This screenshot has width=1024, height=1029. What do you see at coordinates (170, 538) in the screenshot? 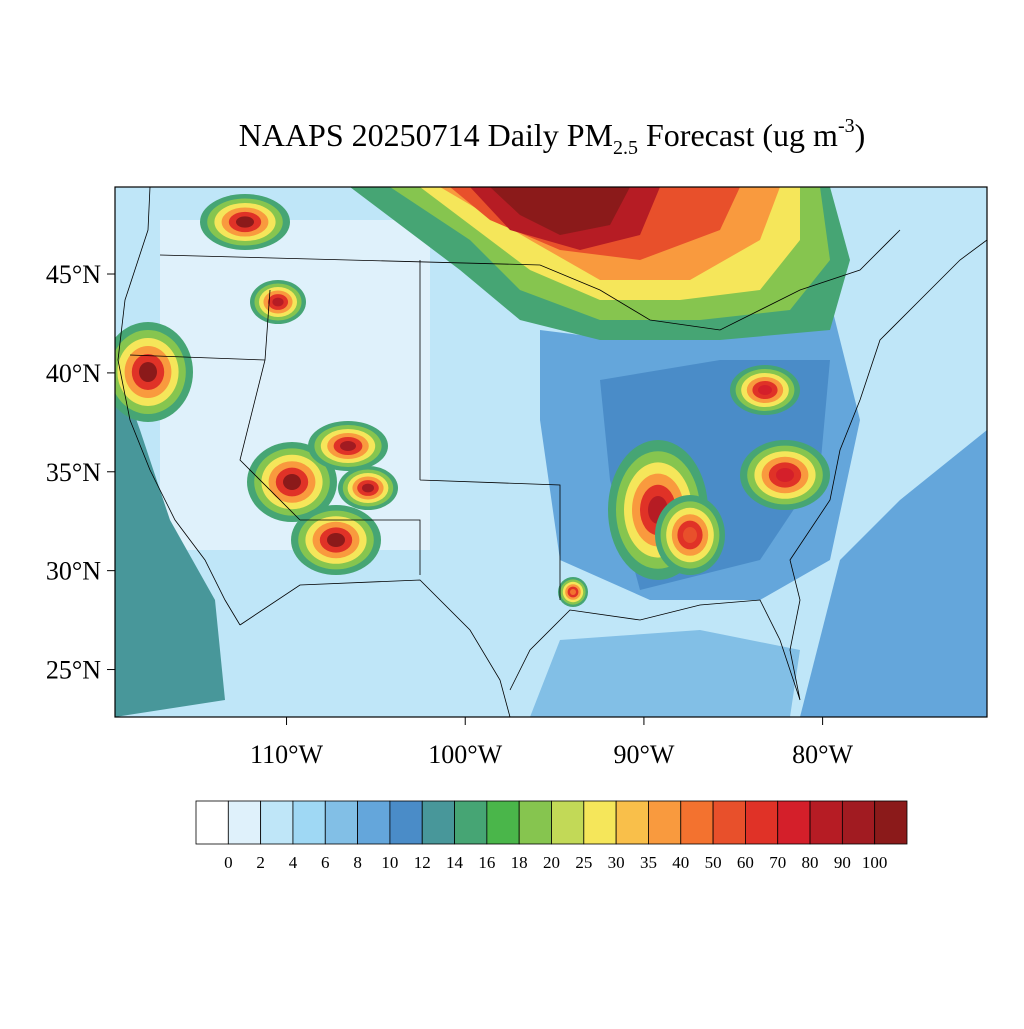
I see `pacific` at bounding box center [170, 538].